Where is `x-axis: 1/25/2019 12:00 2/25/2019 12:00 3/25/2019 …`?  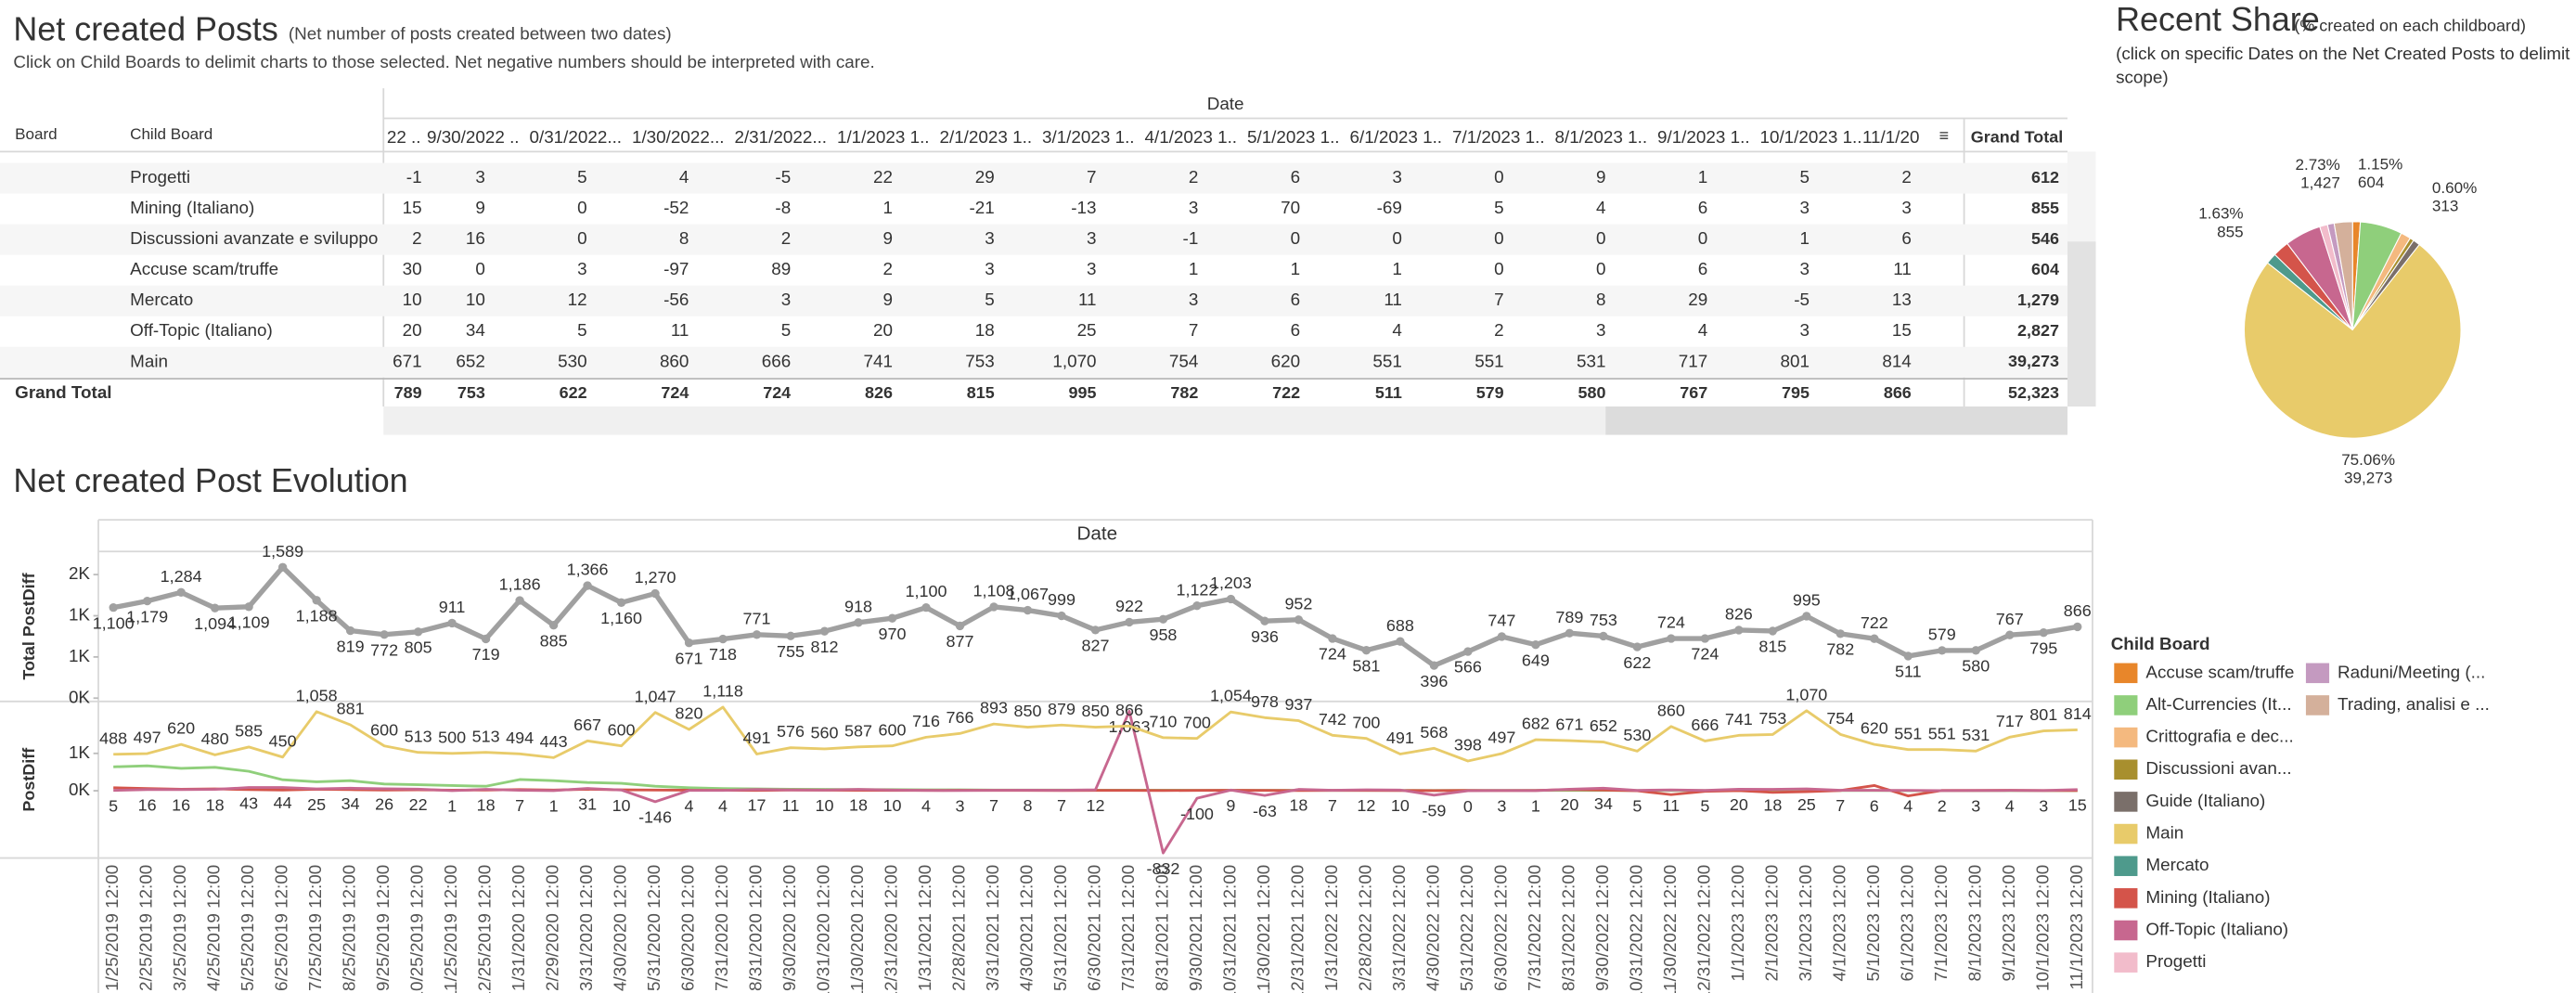 x-axis: 1/25/2019 12:00 2/25/2019 12:00 3/25/2019 … is located at coordinates (1094, 929).